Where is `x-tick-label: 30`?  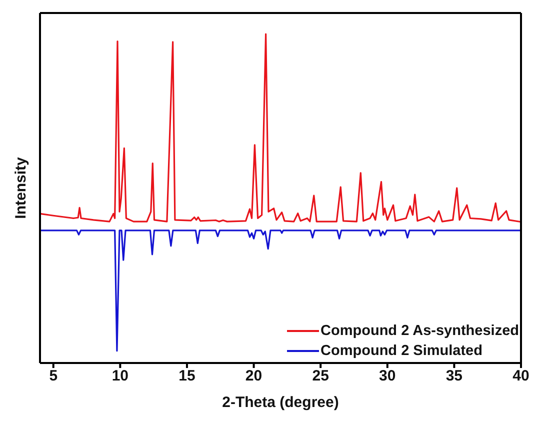 x-tick-label: 30 is located at coordinates (387, 376).